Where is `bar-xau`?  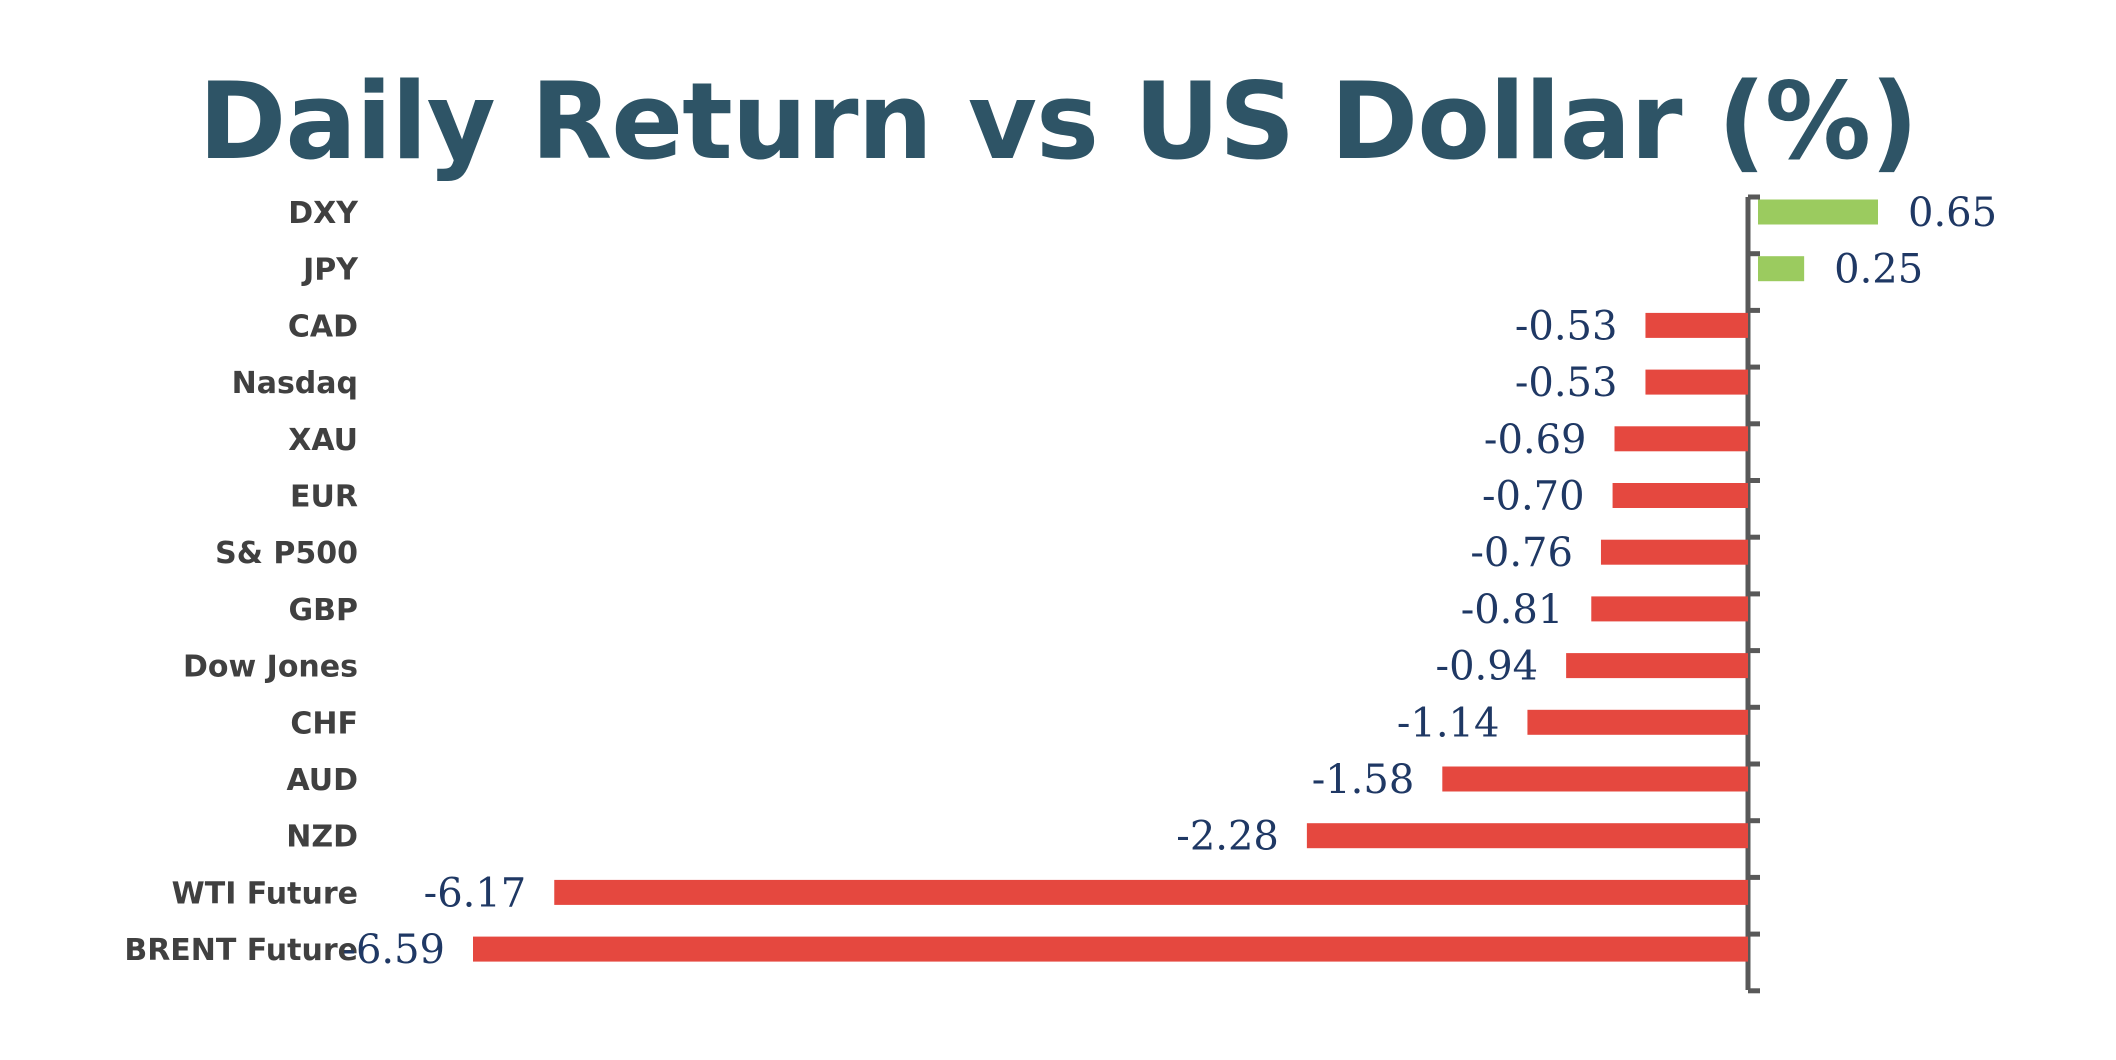 bar-xau is located at coordinates (1681, 439).